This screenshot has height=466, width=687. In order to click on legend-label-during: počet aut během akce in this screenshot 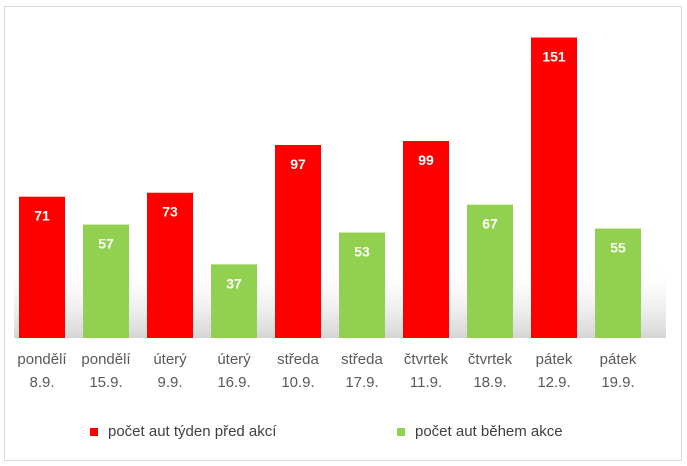, I will do `click(489, 431)`.